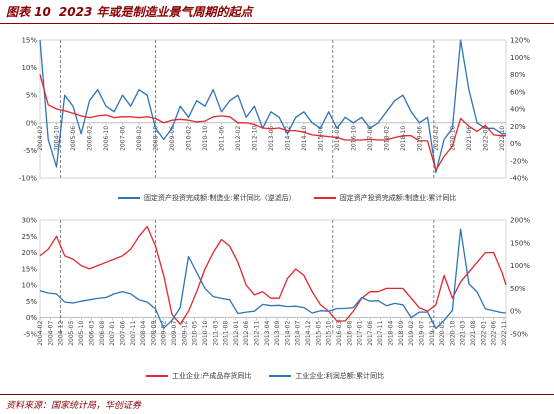  What do you see at coordinates (436, 138) in the screenshot?
I see `x-tick-label: 2020-02` at bounding box center [436, 138].